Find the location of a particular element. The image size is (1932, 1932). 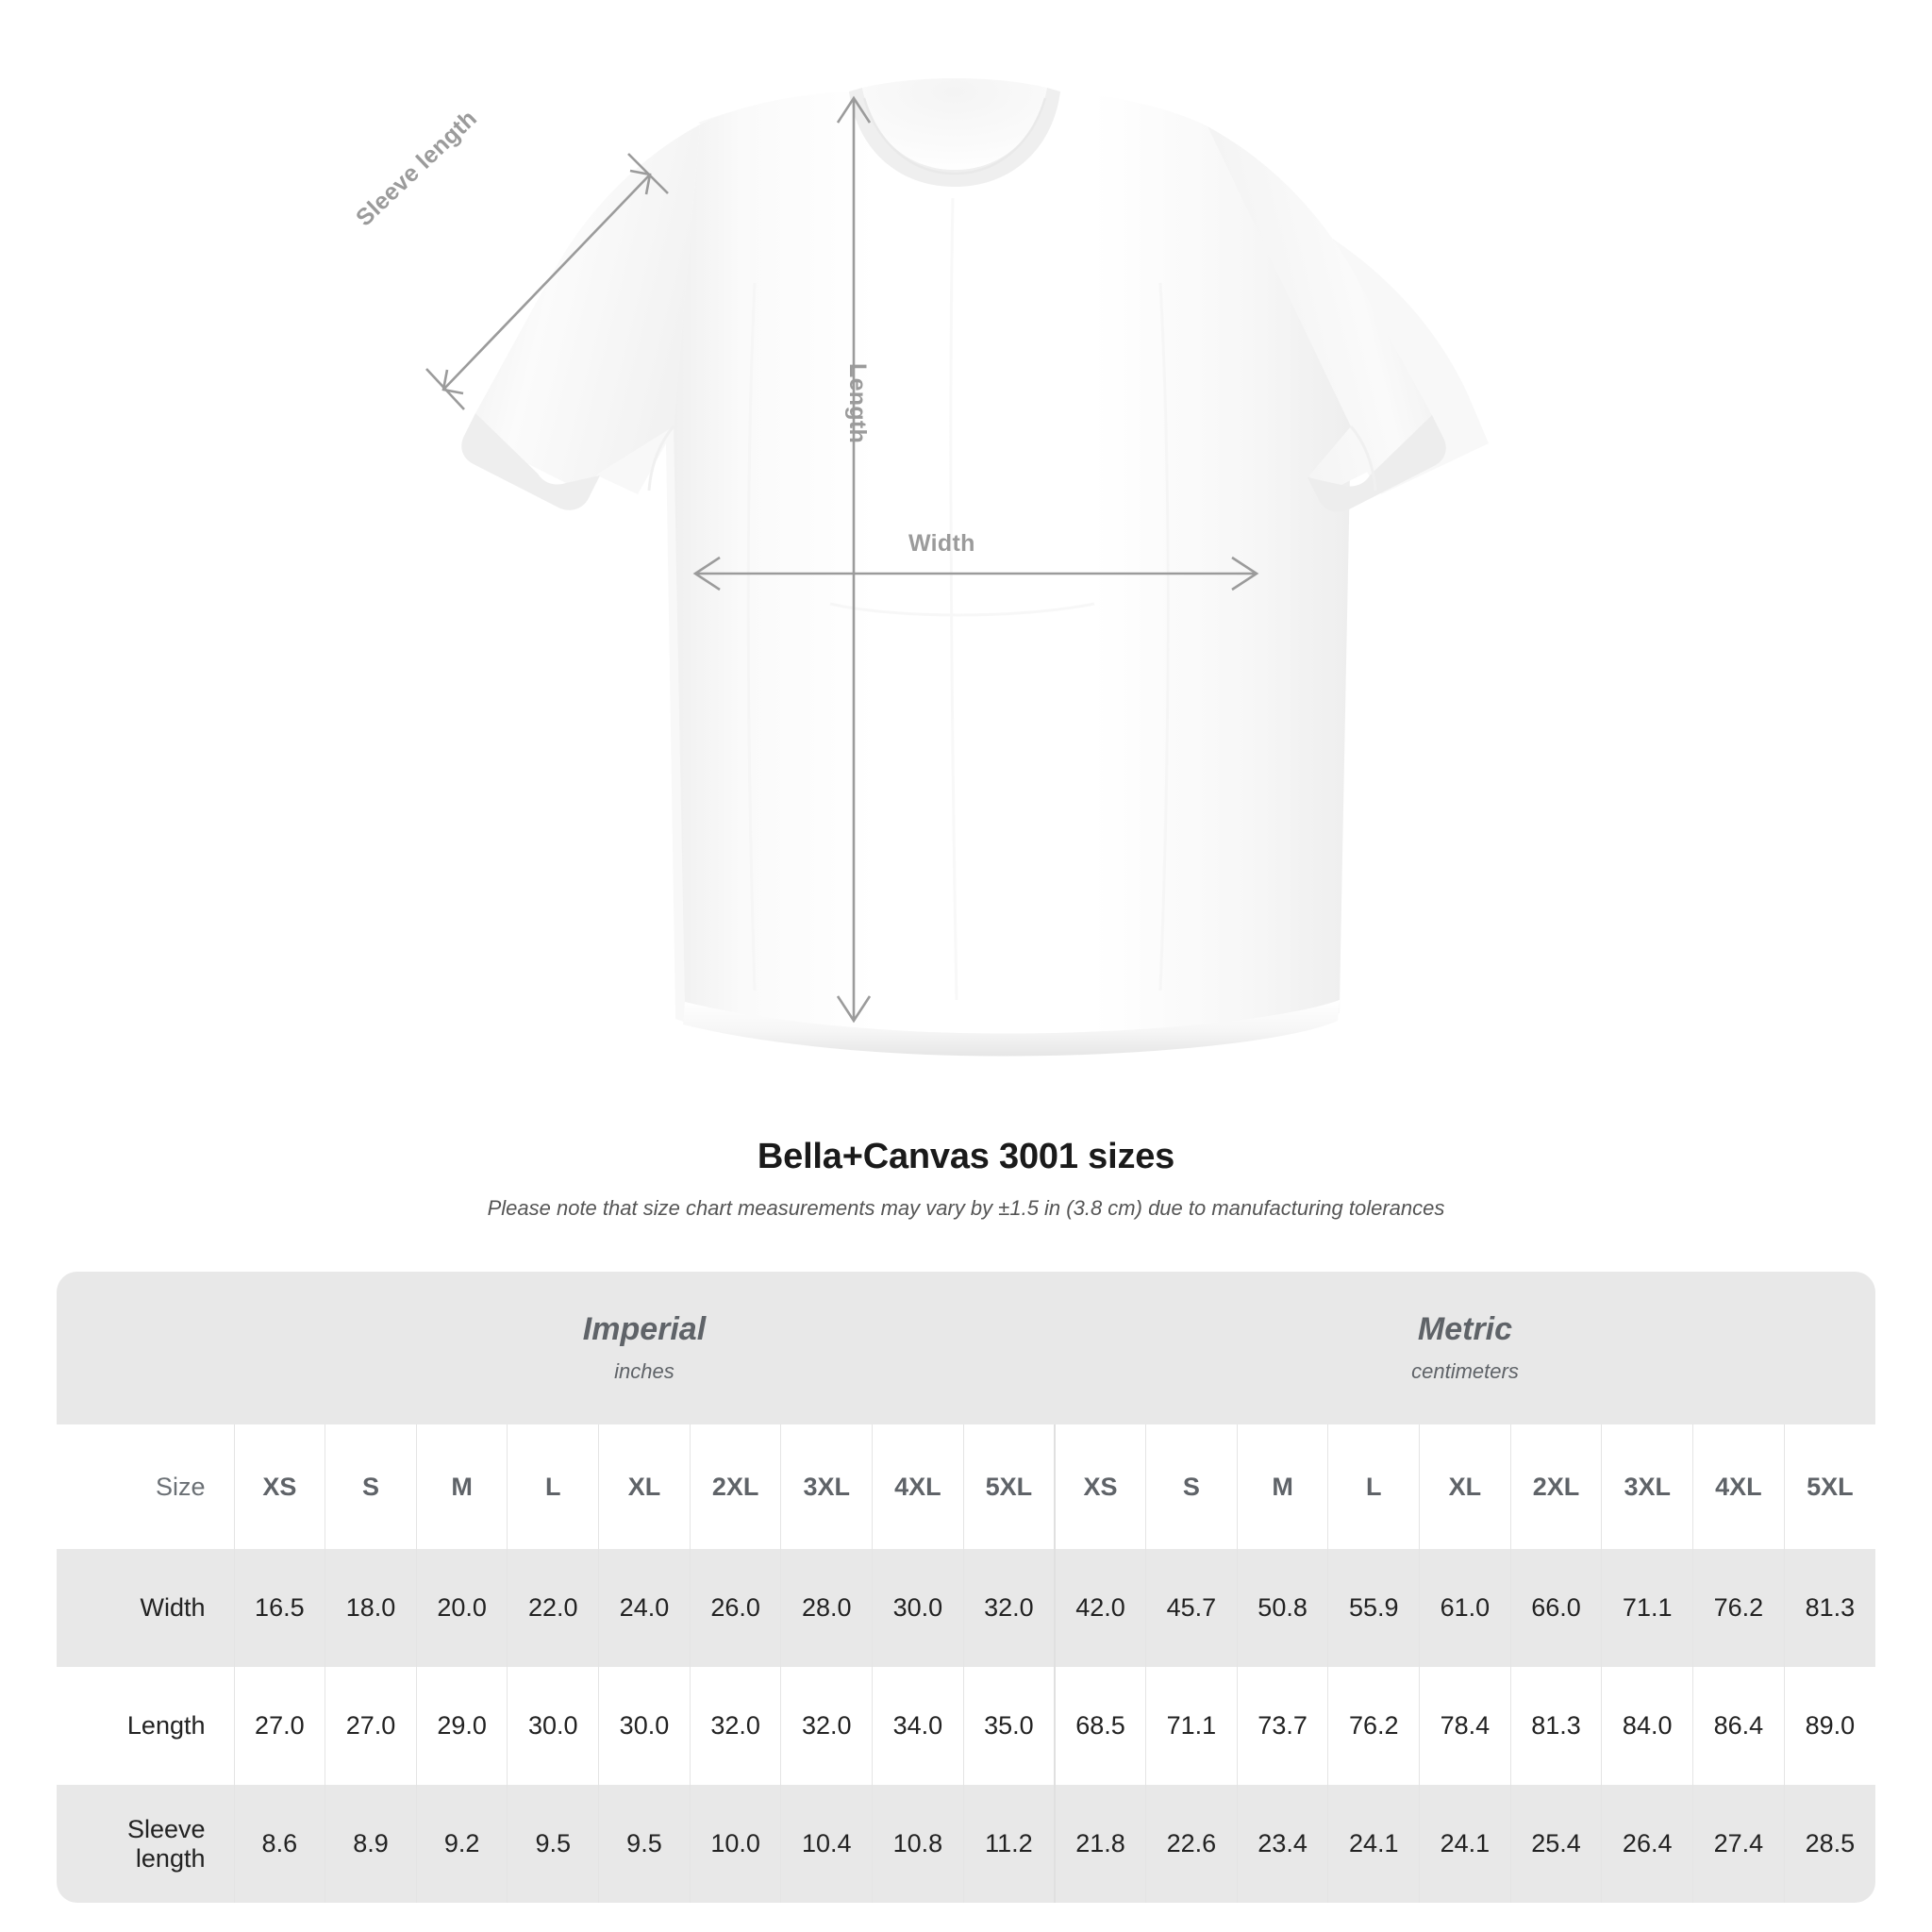

measurement-cell: 66.0 is located at coordinates (1555, 1608).